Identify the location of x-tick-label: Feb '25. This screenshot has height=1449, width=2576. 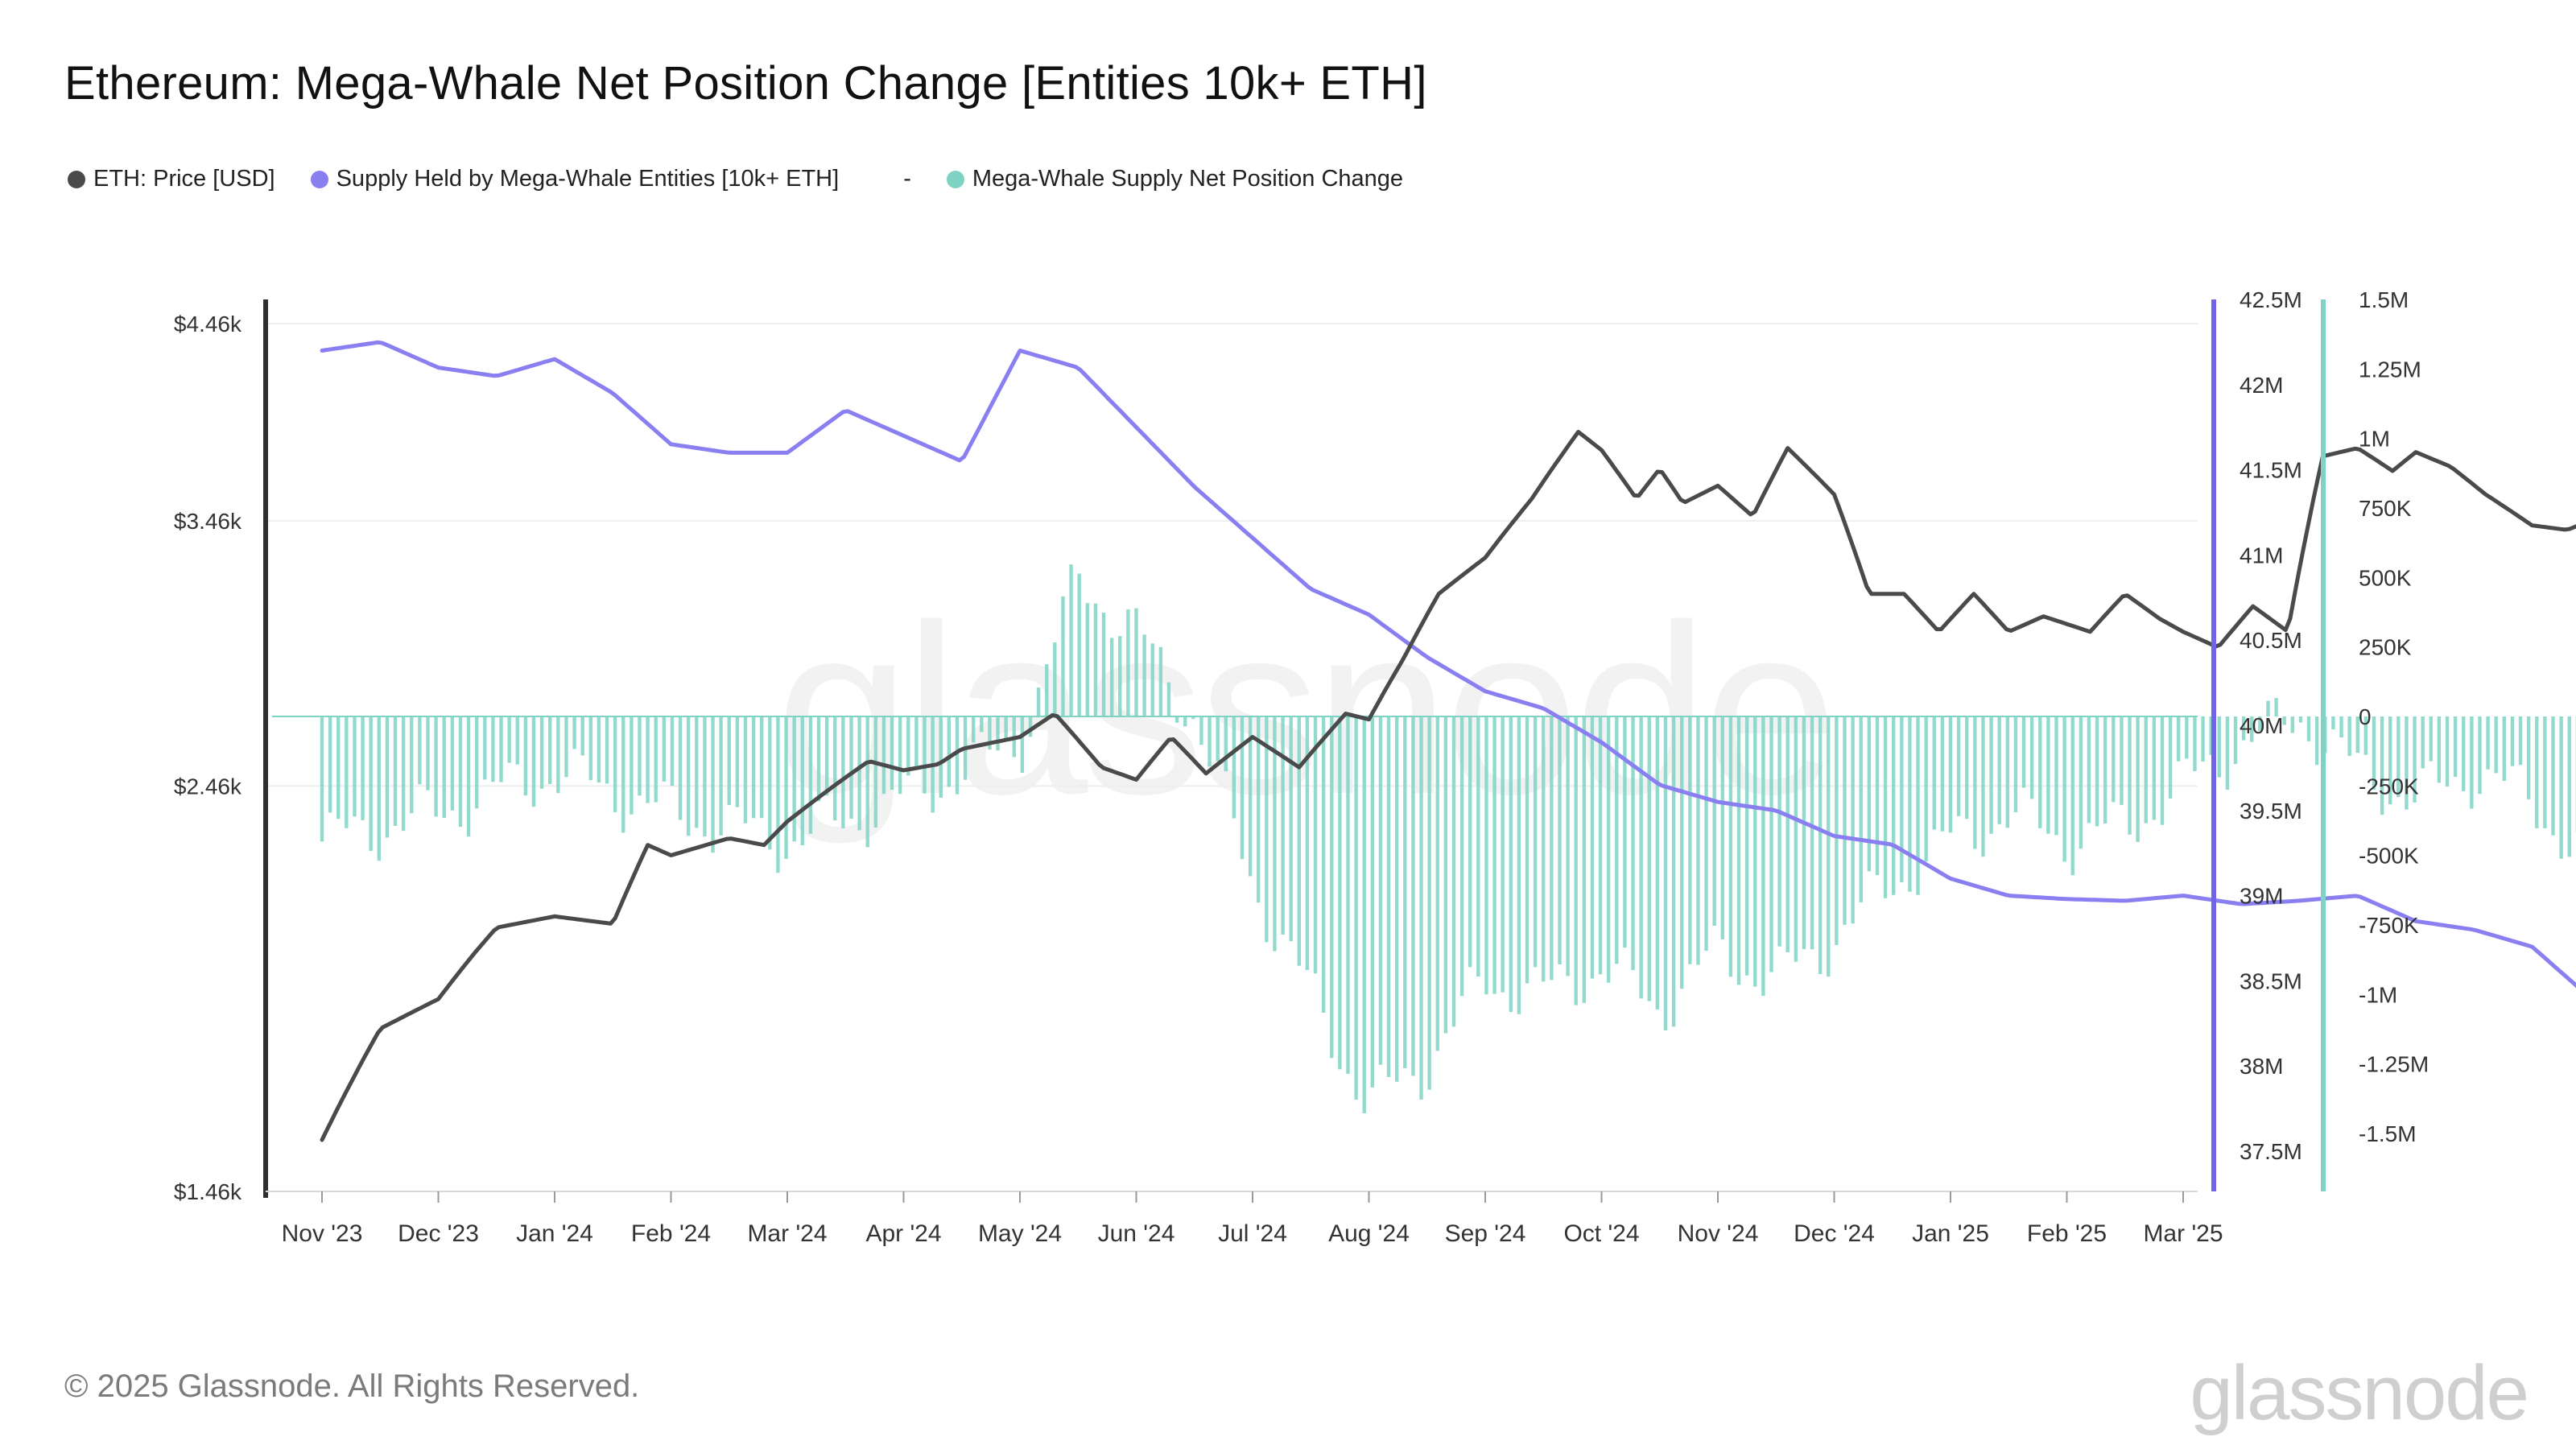
(2067, 1233).